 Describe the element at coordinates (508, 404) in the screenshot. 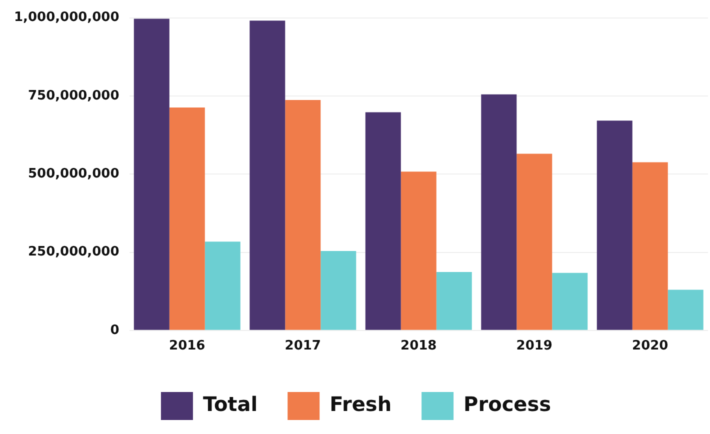

I see `legend-label: Process` at that location.